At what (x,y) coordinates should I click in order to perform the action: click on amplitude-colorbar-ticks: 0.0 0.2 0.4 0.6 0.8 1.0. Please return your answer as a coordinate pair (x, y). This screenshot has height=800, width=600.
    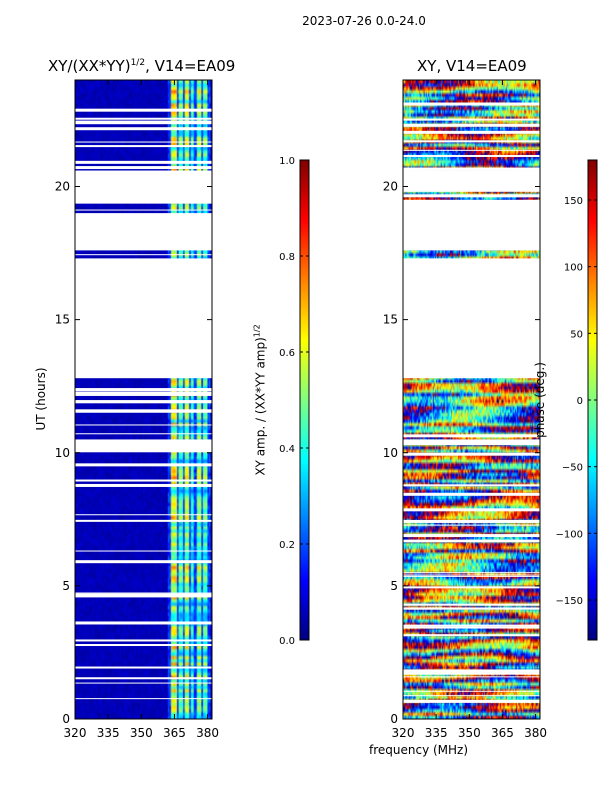
    Looking at the image, I should click on (294, 401).